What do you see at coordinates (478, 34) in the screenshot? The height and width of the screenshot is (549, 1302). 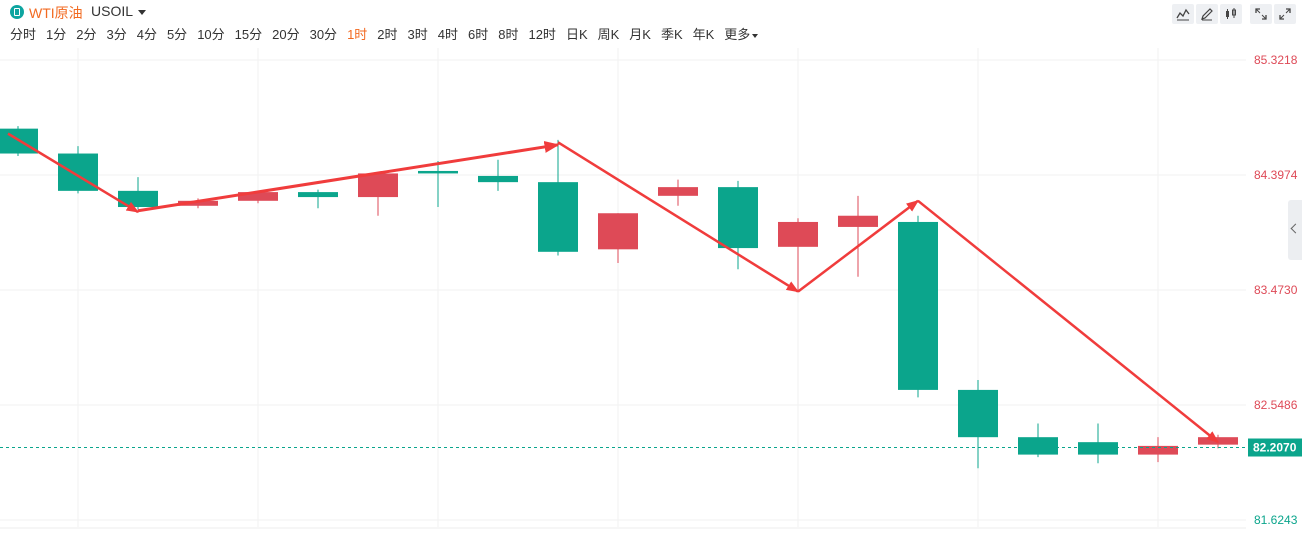 I see `period-tab: 6时` at bounding box center [478, 34].